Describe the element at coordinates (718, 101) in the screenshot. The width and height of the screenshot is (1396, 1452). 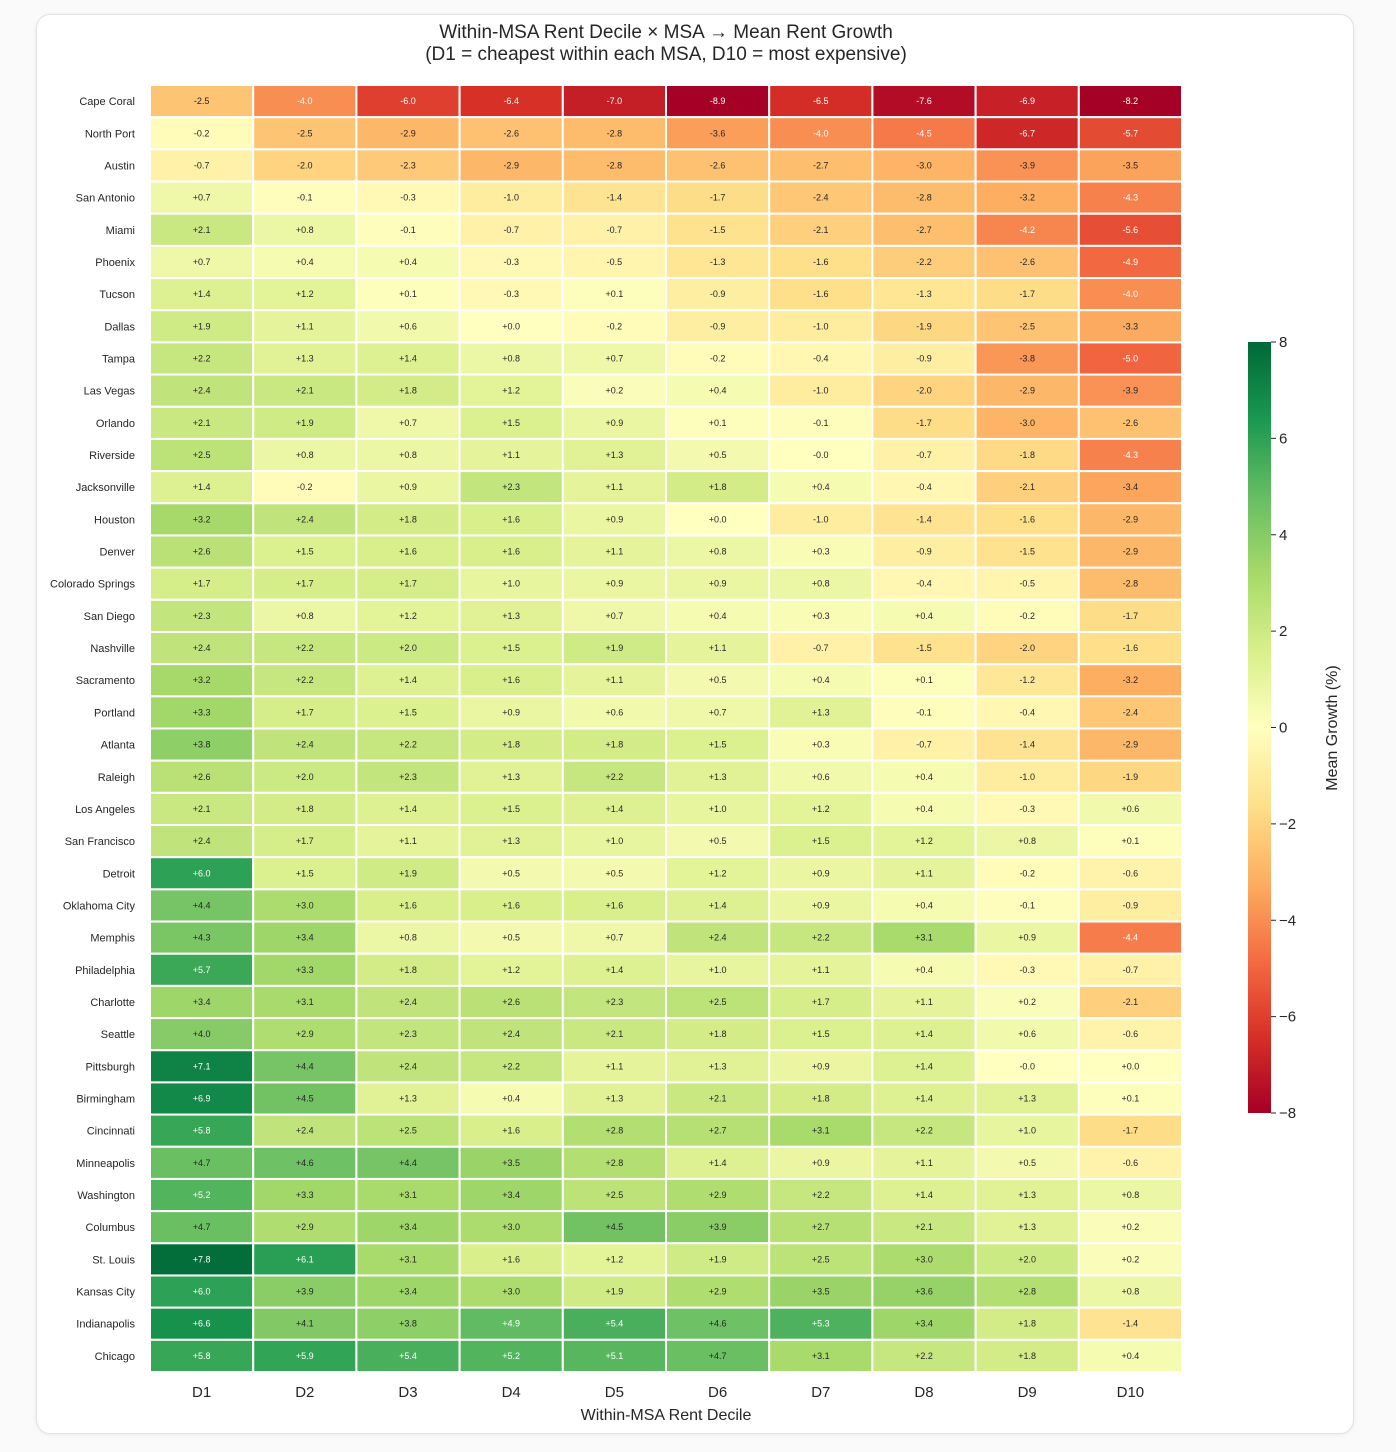
I see `cell-value-label: -8.9` at that location.